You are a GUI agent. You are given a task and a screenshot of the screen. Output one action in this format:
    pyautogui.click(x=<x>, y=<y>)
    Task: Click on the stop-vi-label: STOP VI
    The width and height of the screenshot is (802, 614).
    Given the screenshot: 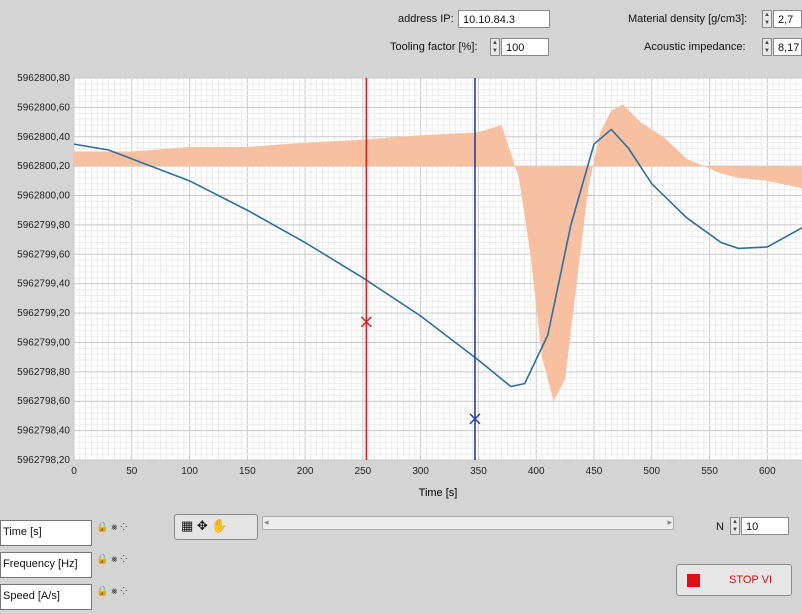 What is the action you would take?
    pyautogui.click(x=751, y=580)
    